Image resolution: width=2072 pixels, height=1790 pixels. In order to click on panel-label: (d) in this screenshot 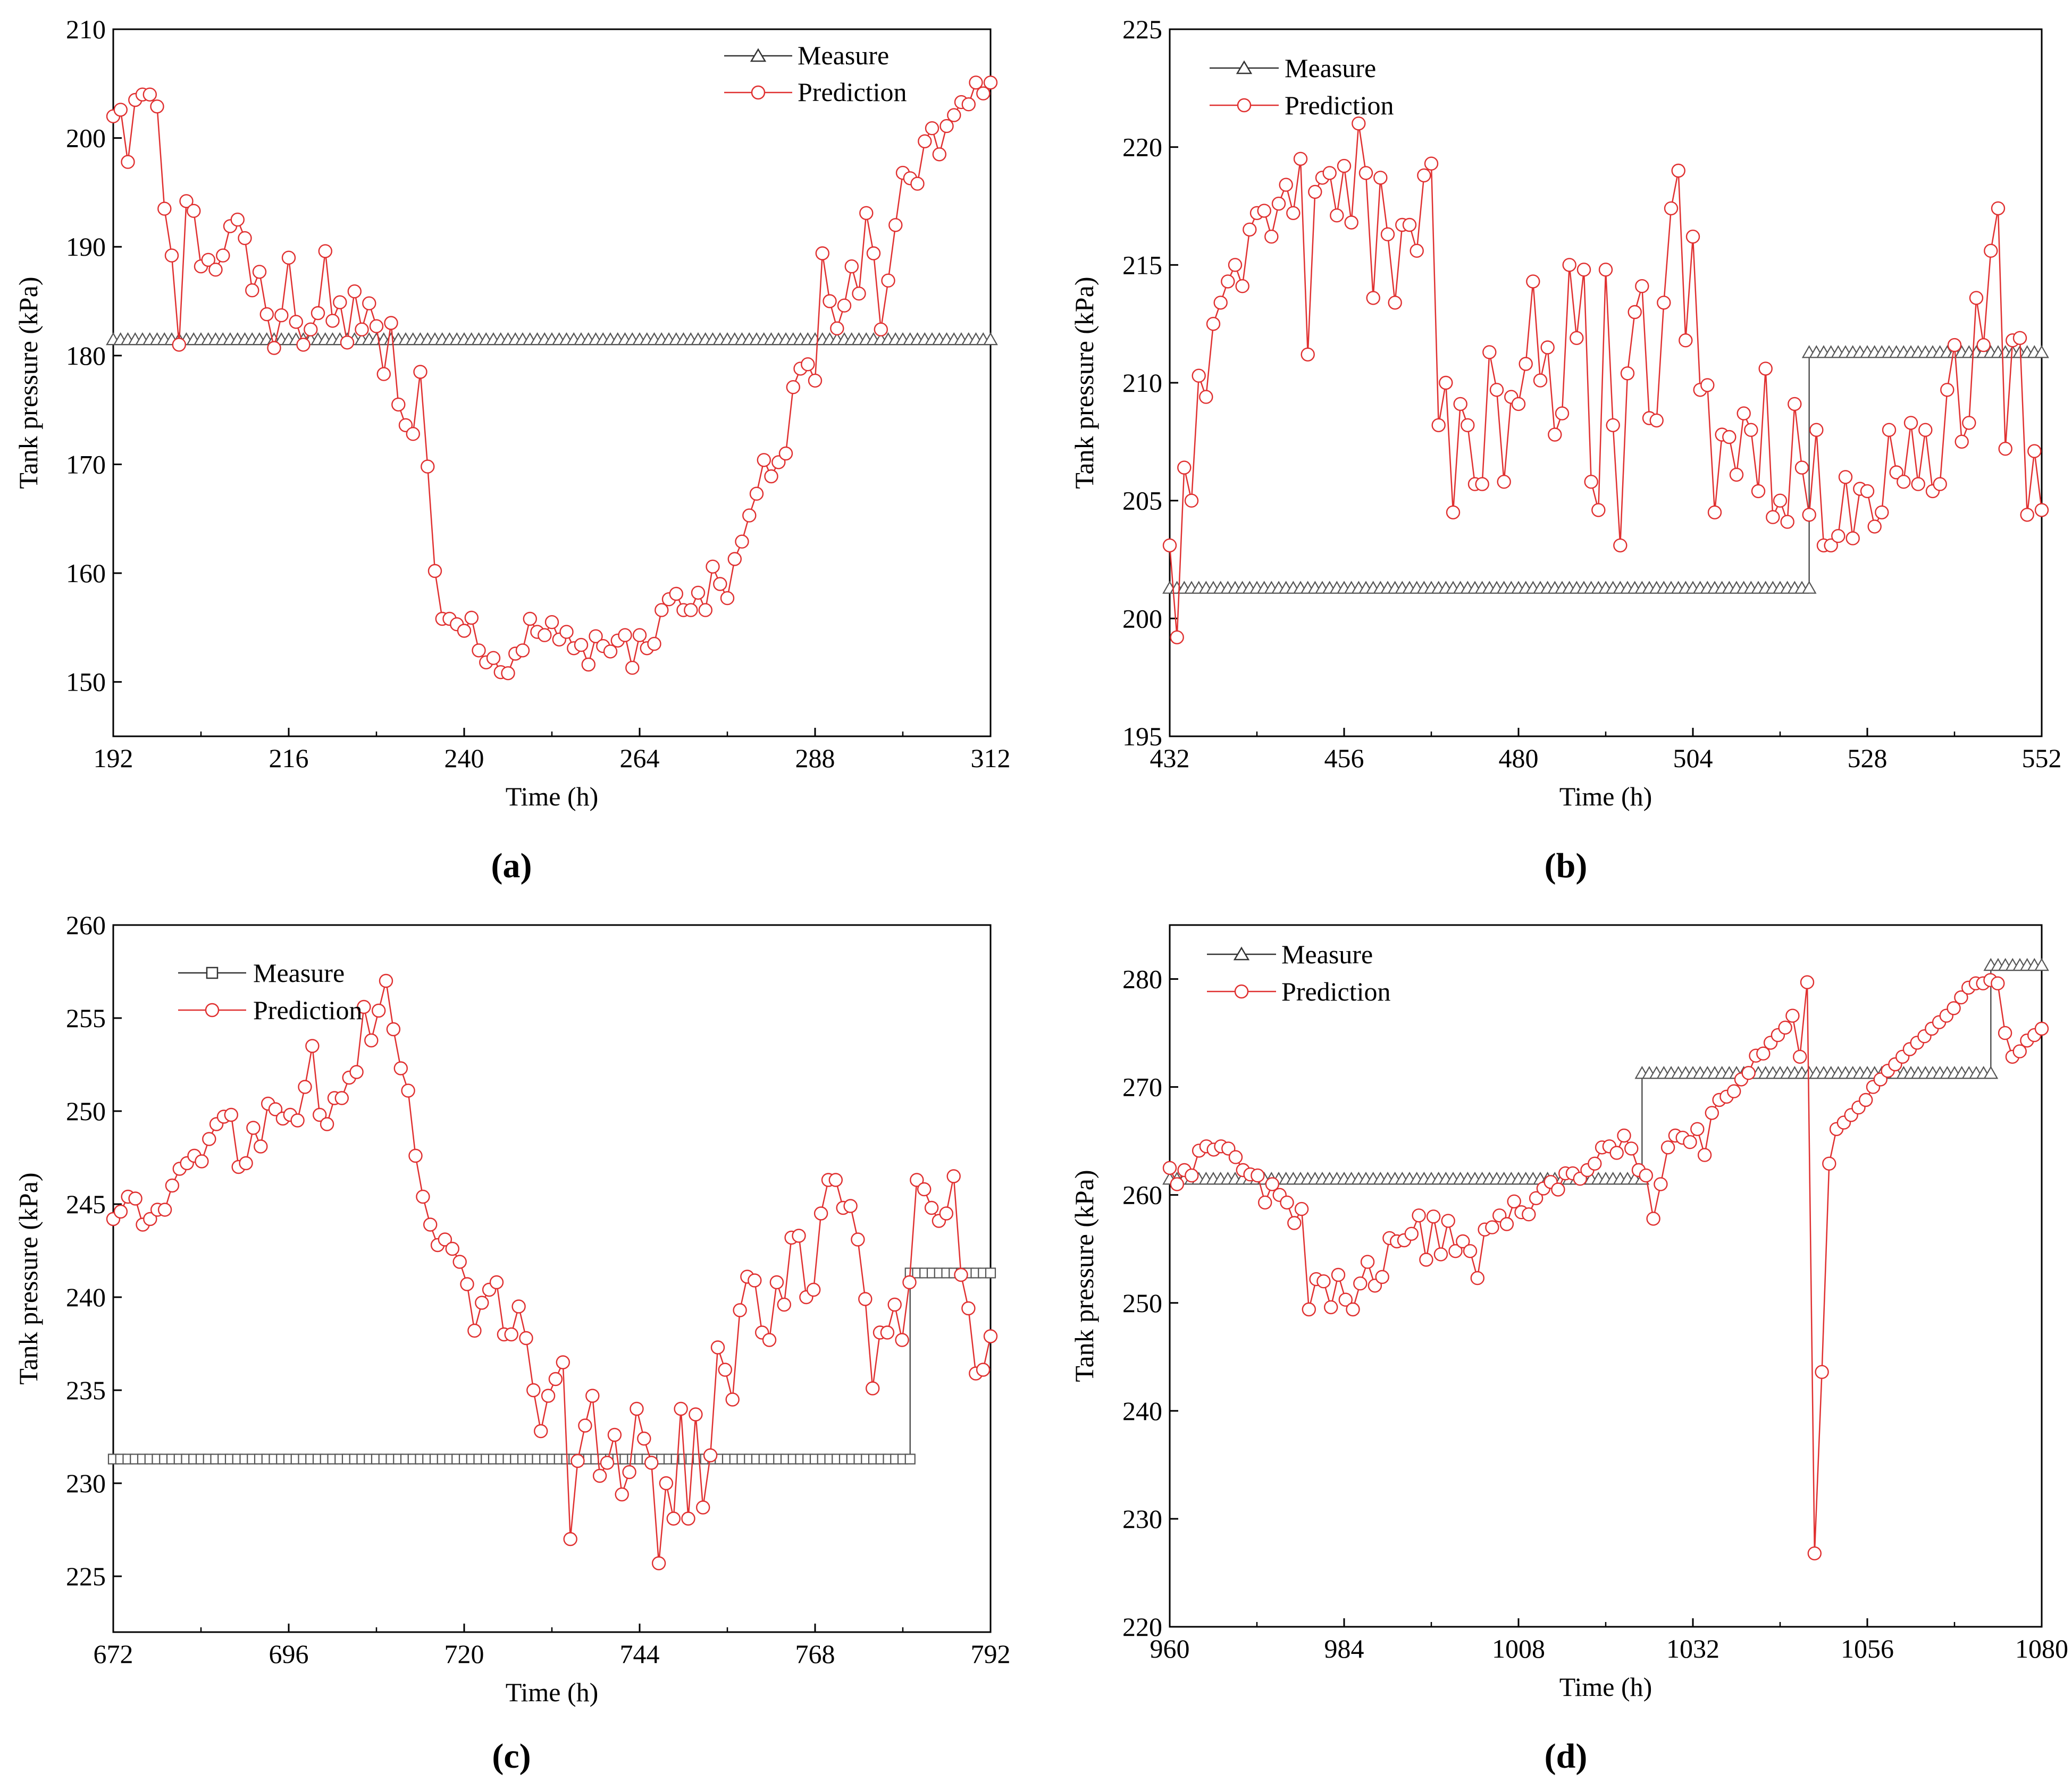, I will do `click(1566, 1756)`.